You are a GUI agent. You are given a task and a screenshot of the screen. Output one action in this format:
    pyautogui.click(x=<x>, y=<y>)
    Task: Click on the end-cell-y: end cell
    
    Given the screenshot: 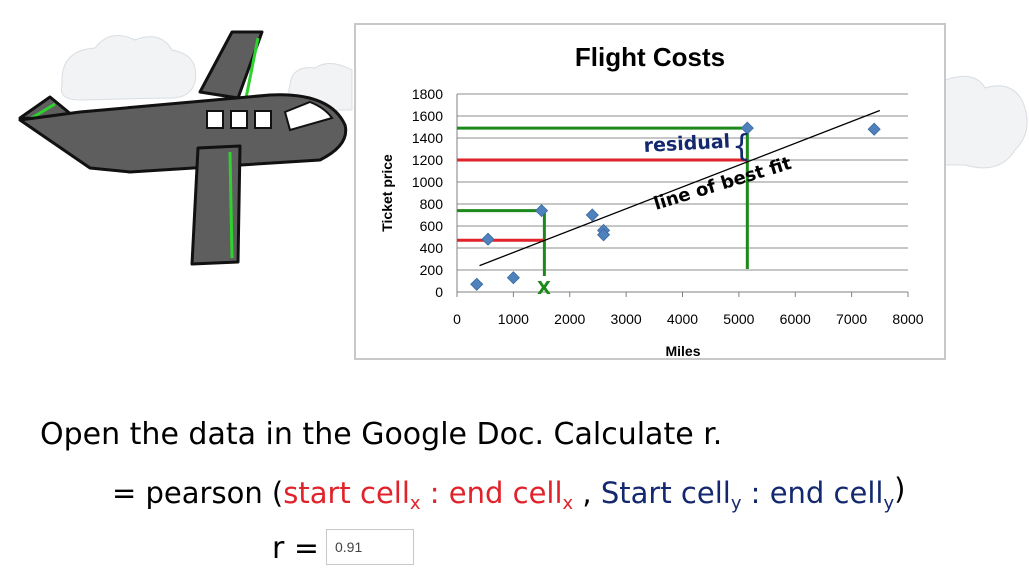 What is the action you would take?
    pyautogui.click(x=827, y=493)
    